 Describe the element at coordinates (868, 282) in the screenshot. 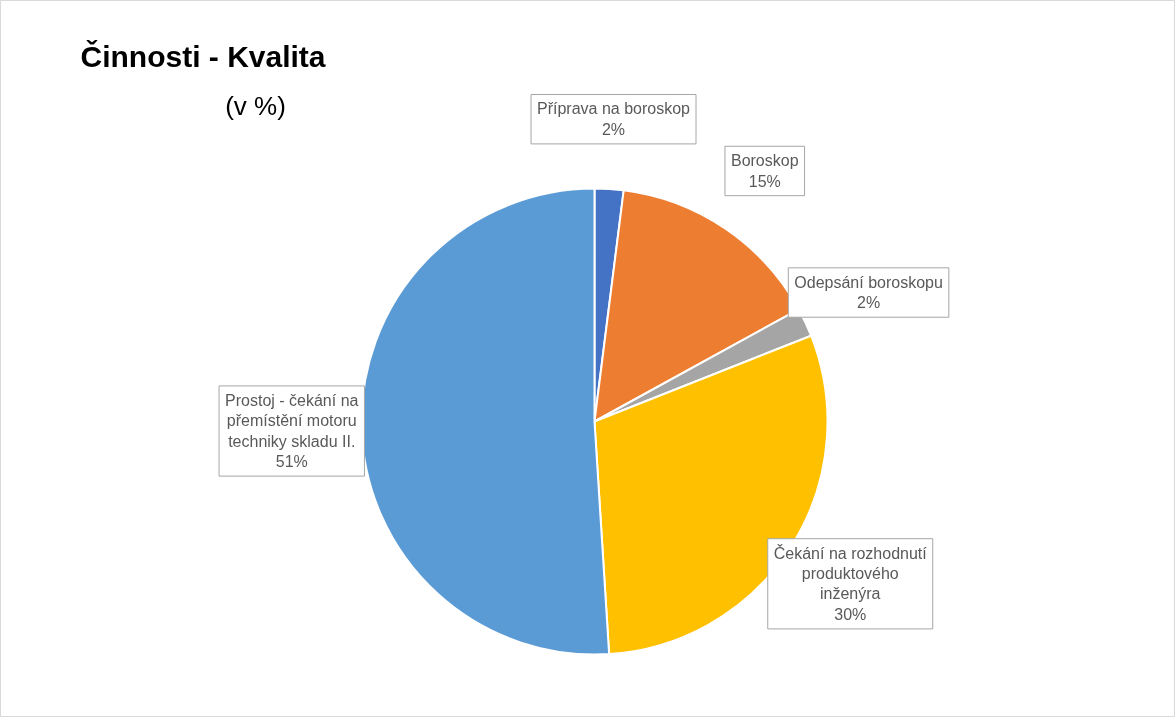

I see `slice-label: Odepsání boroskopu` at that location.